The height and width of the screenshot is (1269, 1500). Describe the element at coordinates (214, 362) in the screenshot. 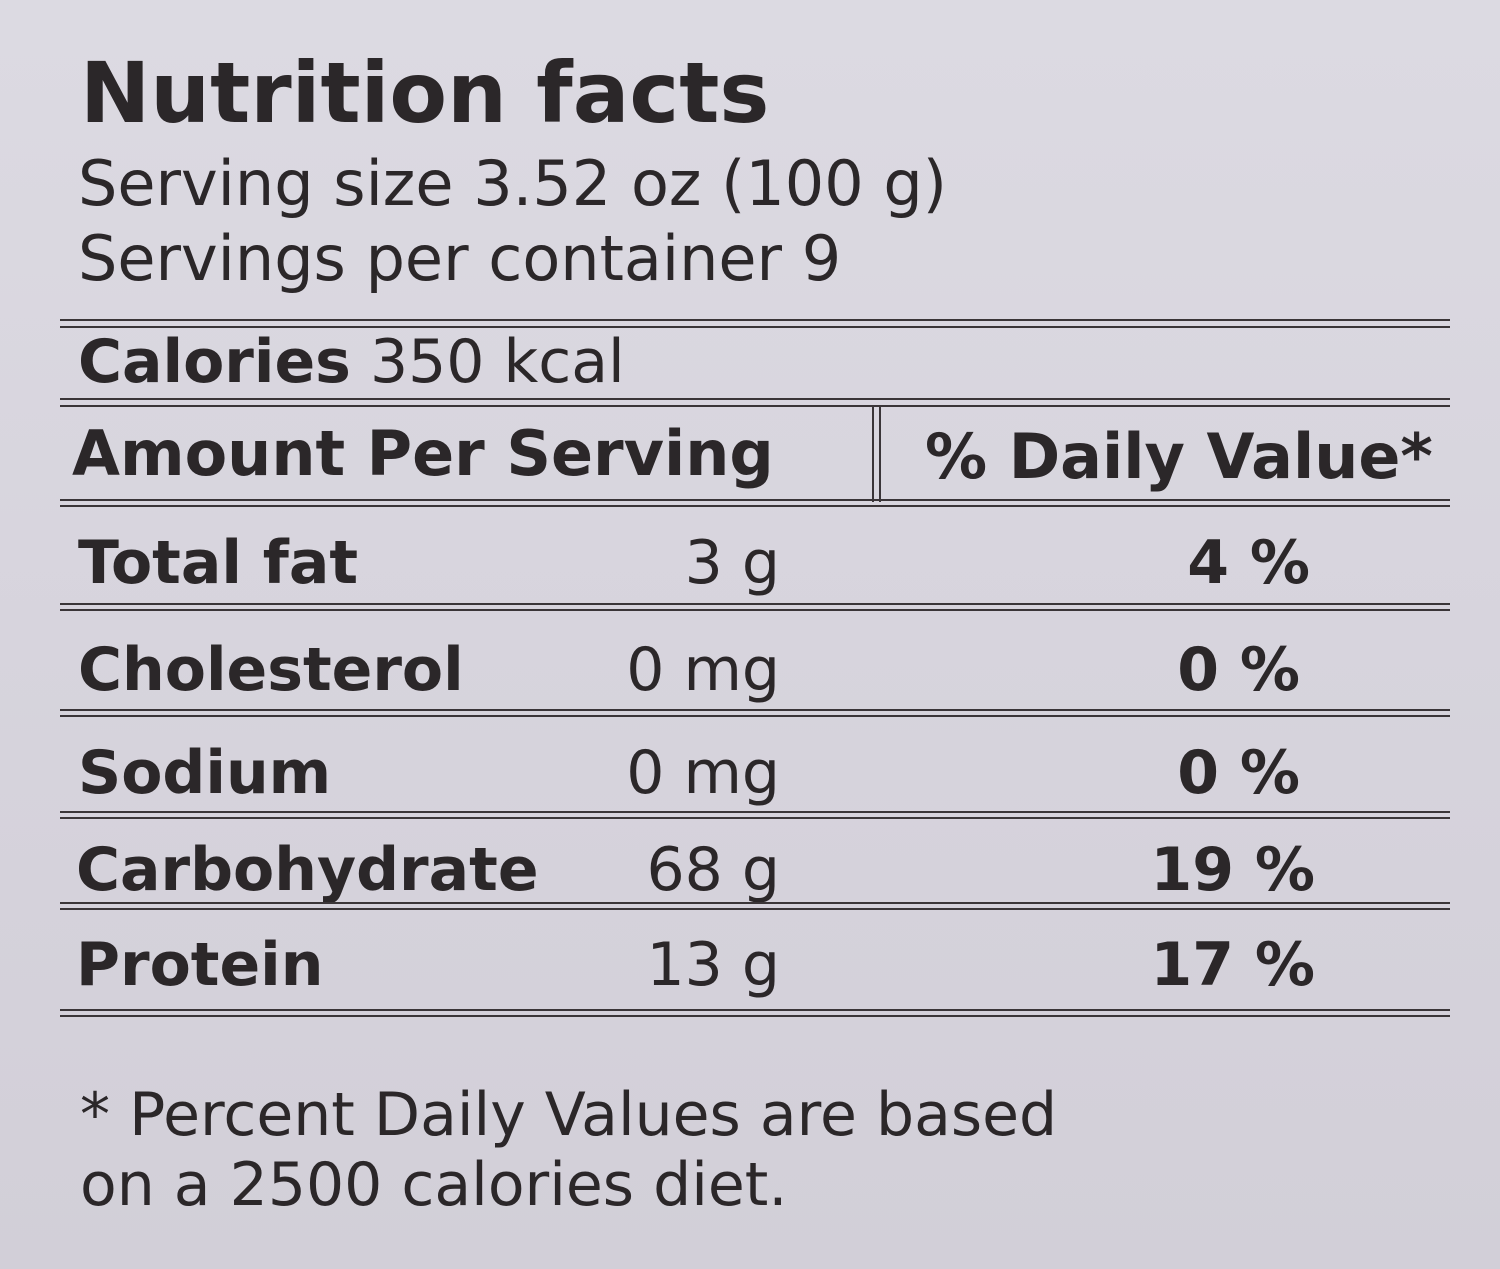

I see `calories-label: Calories` at that location.